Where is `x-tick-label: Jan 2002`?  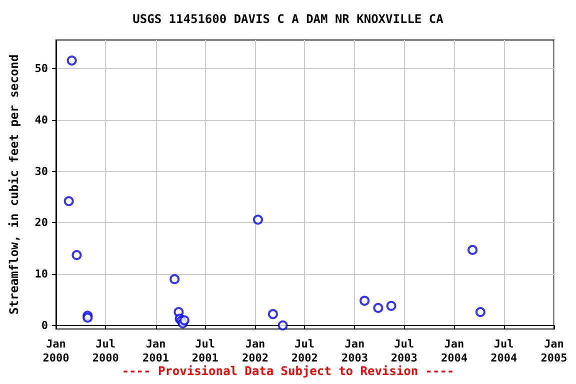
x-tick-label: Jan 2002 is located at coordinates (255, 351).